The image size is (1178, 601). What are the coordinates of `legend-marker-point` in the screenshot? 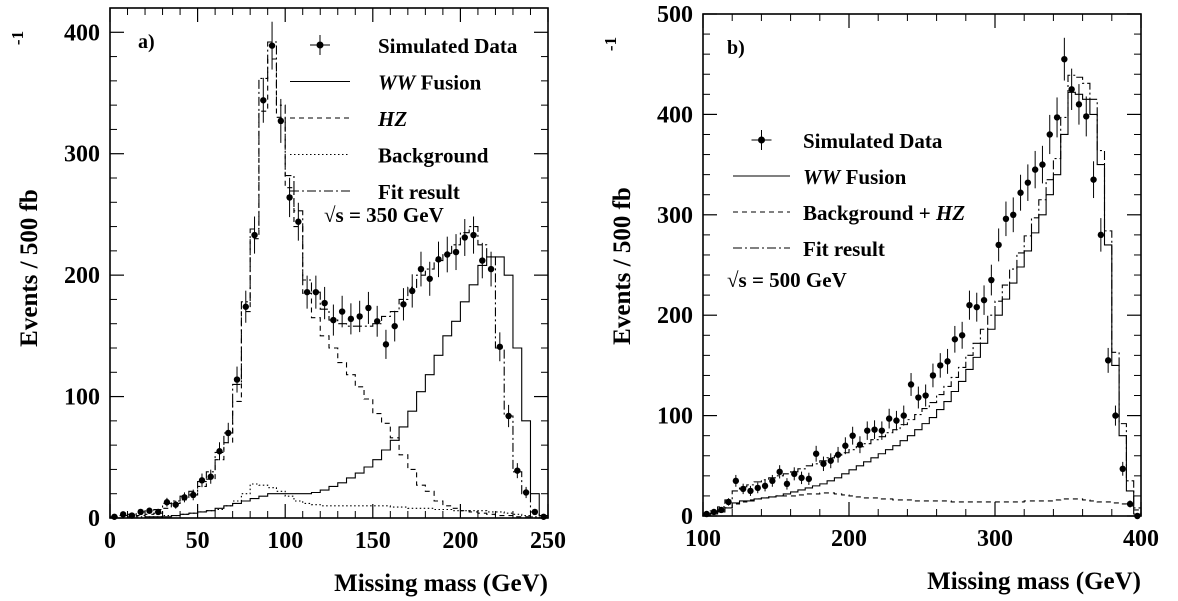 It's located at (761, 140).